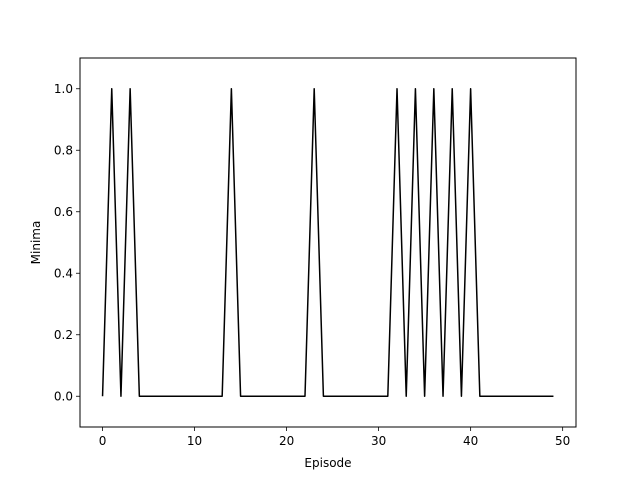 Image resolution: width=640 pixels, height=480 pixels. What do you see at coordinates (63, 273) in the screenshot?
I see `y-tick-label: 0.4` at bounding box center [63, 273].